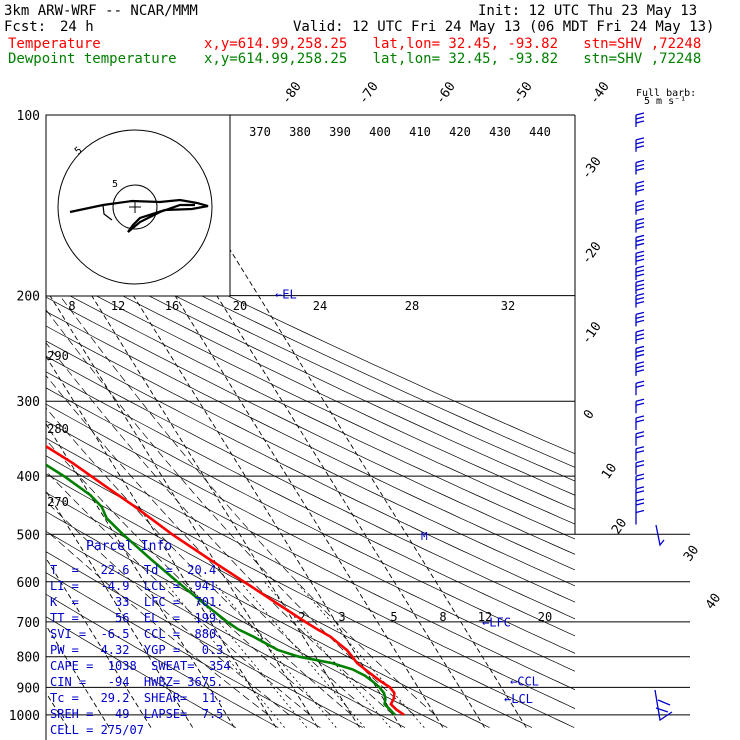 Image resolution: width=740 pixels, height=740 pixels. I want to click on isotherm-top-label: -60, so click(446, 93).